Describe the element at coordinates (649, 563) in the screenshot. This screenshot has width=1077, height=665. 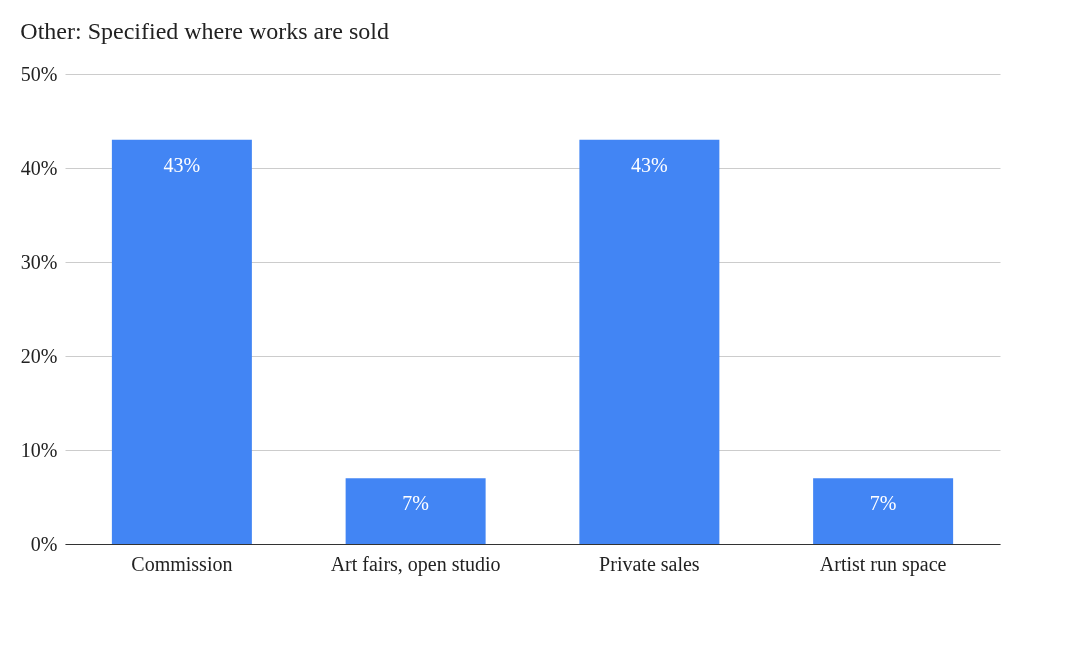
I see `x-tick-label: Private sales` at that location.